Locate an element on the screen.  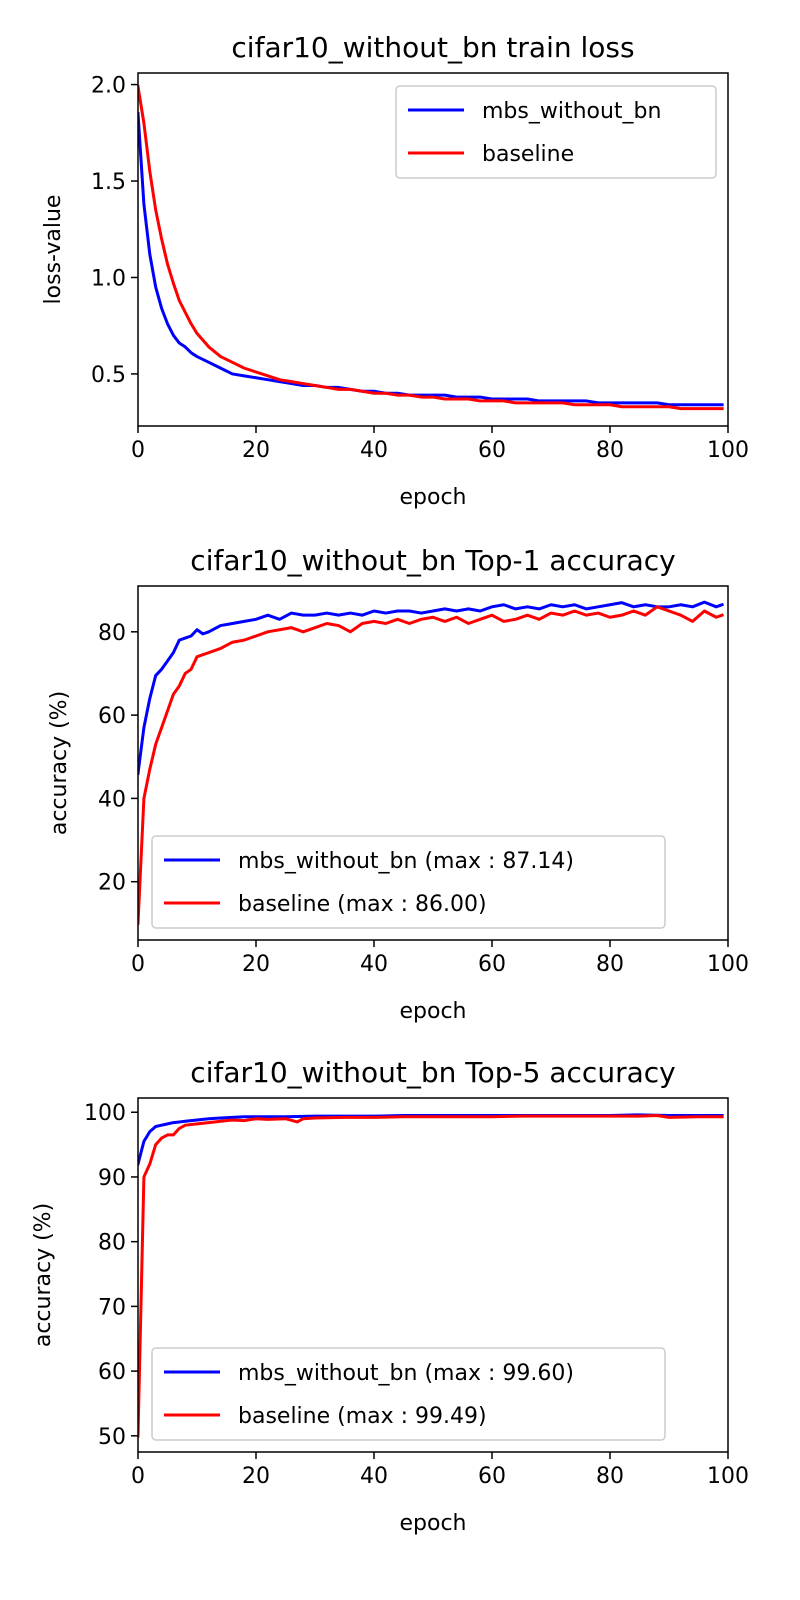
y-tick-label: 0.5 is located at coordinates (108, 375).